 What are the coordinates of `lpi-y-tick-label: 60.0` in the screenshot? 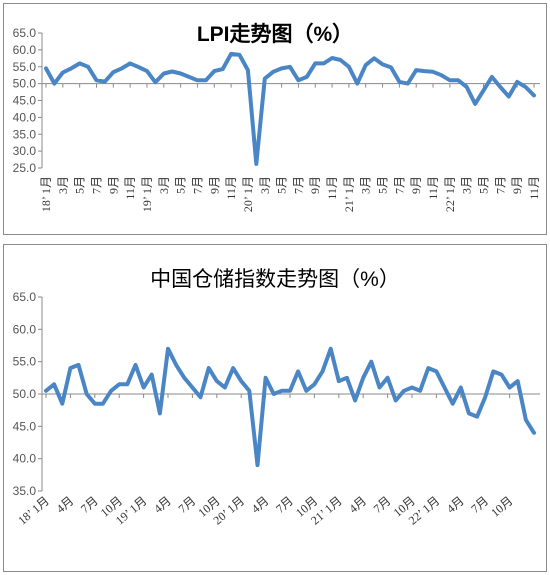 It's located at (25, 50).